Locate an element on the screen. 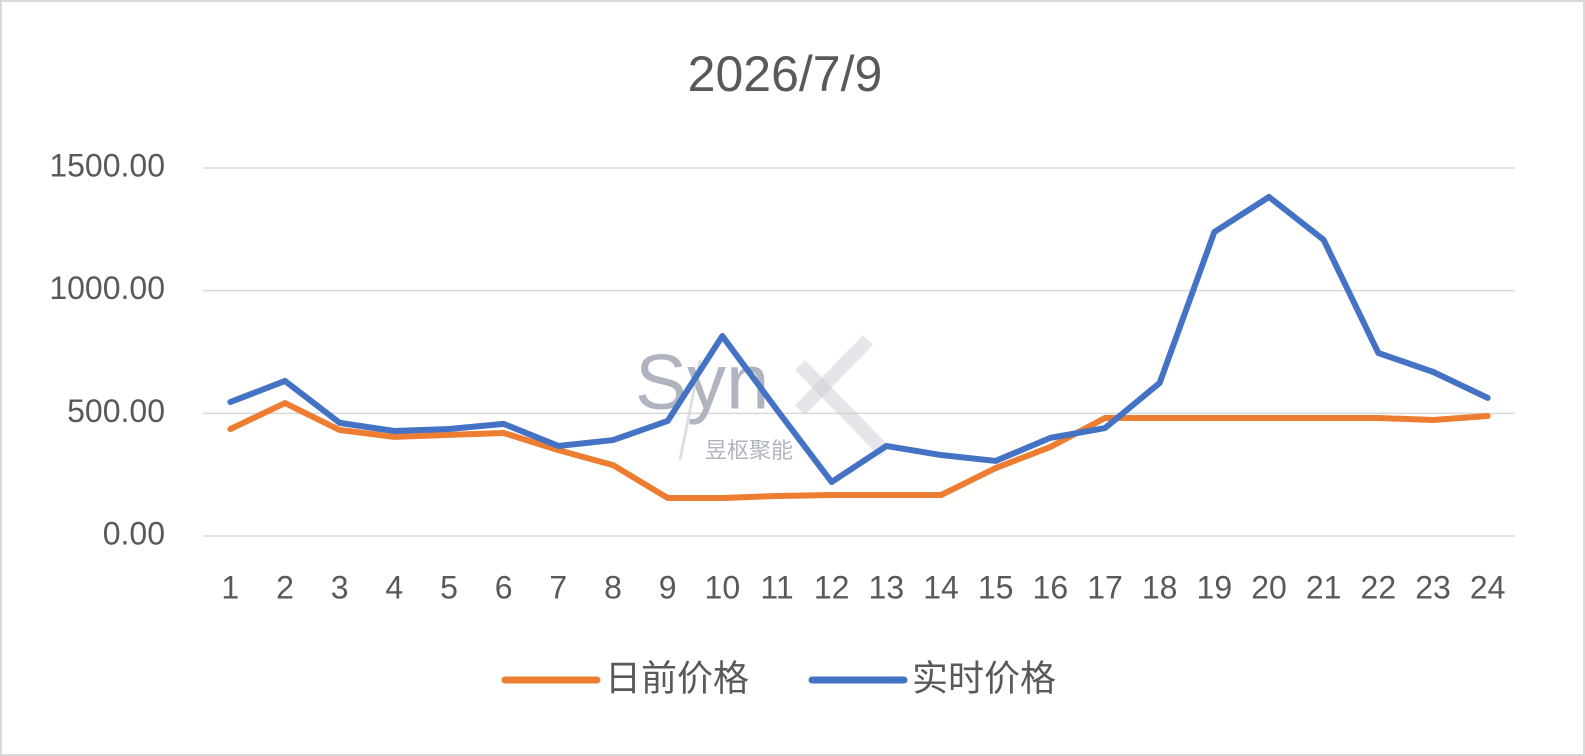 This screenshot has height=756, width=1585. x-tick-label: 17 is located at coordinates (1105, 587).